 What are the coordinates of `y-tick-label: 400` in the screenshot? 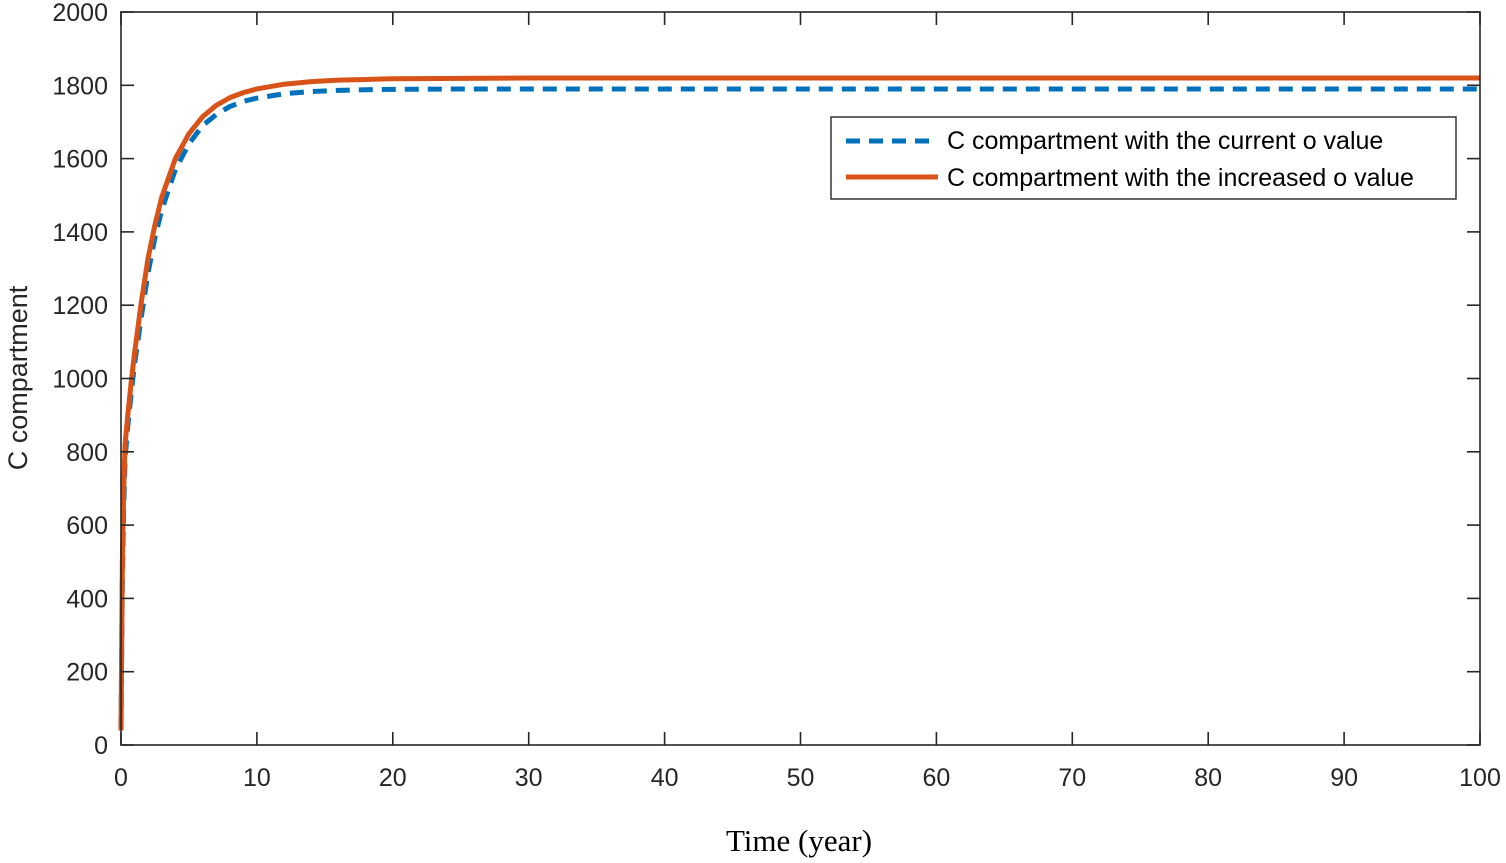 It's located at (87, 599).